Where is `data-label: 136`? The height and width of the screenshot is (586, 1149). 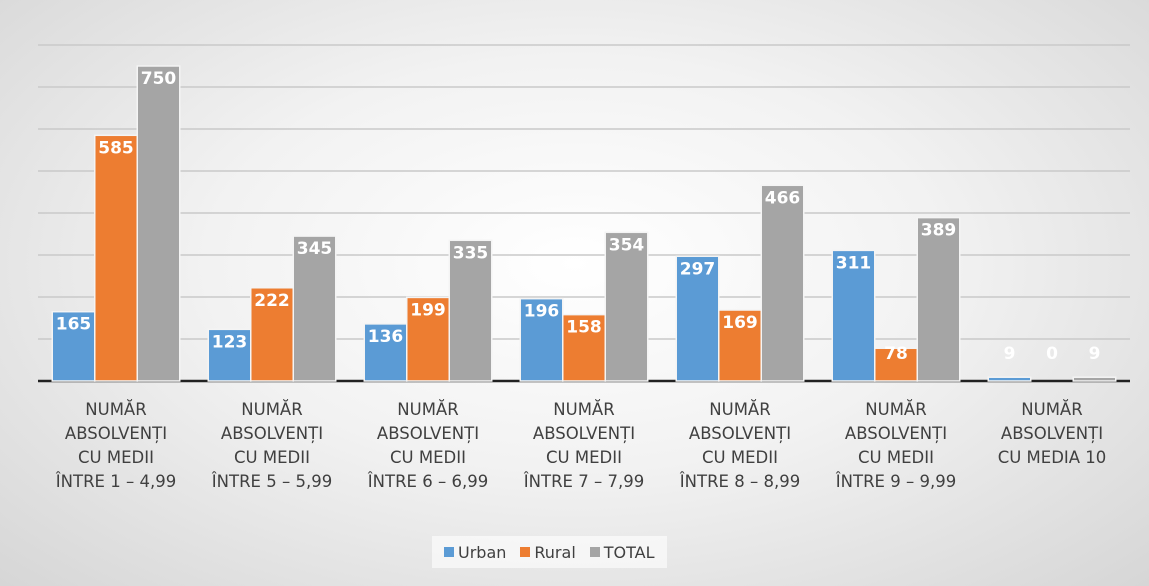 data-label: 136 is located at coordinates (386, 337).